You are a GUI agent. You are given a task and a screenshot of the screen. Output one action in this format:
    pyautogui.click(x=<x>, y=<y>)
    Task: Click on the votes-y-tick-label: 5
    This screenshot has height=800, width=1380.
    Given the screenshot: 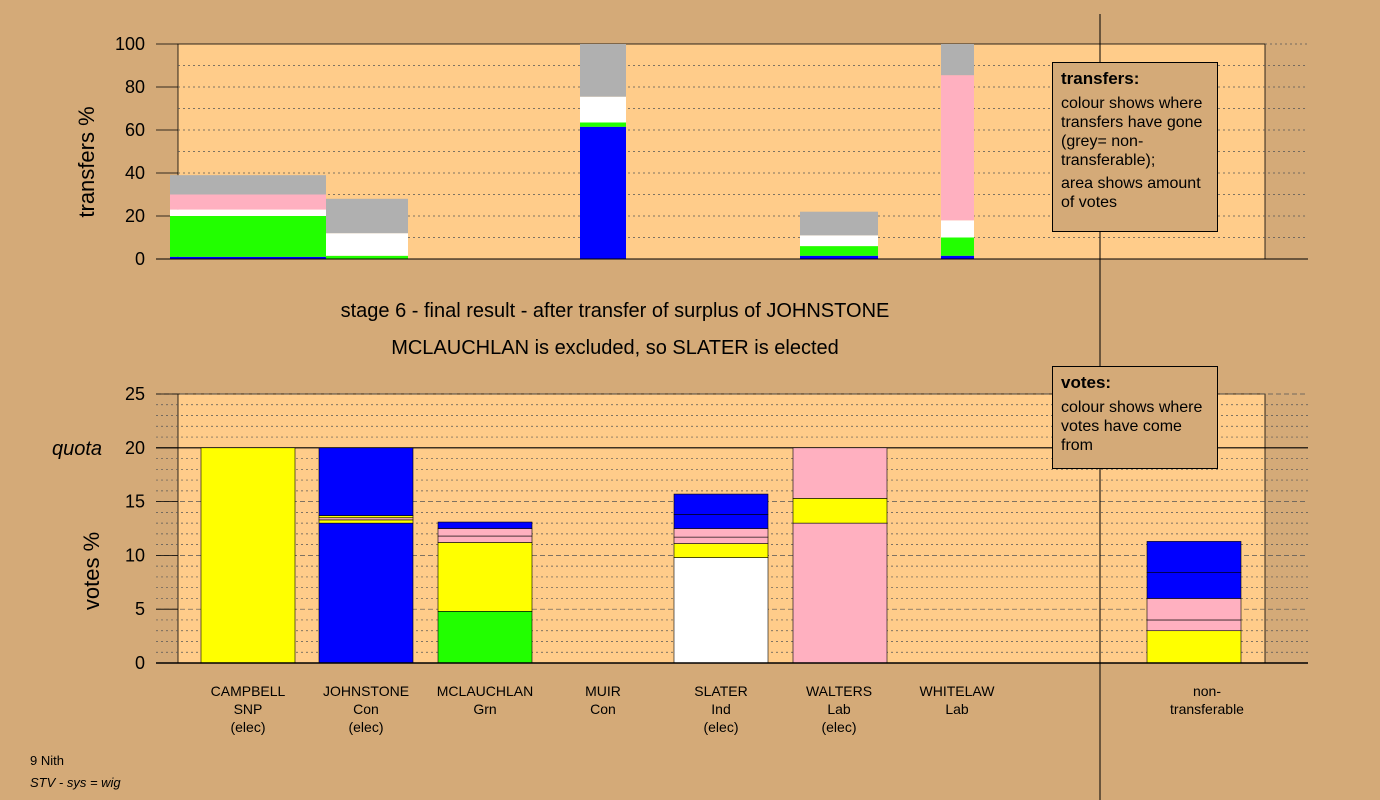 What is the action you would take?
    pyautogui.click(x=140, y=609)
    